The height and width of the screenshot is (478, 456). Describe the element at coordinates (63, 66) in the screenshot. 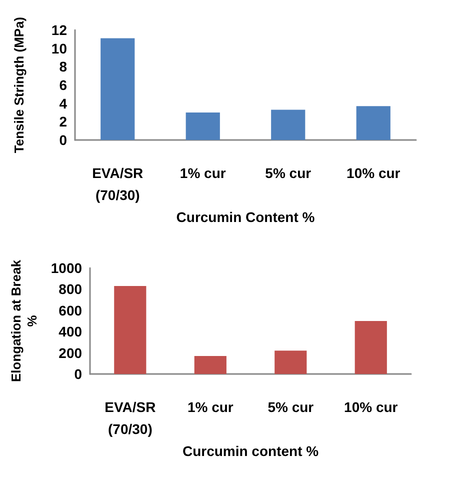

I see `y-tick-label: 8` at that location.